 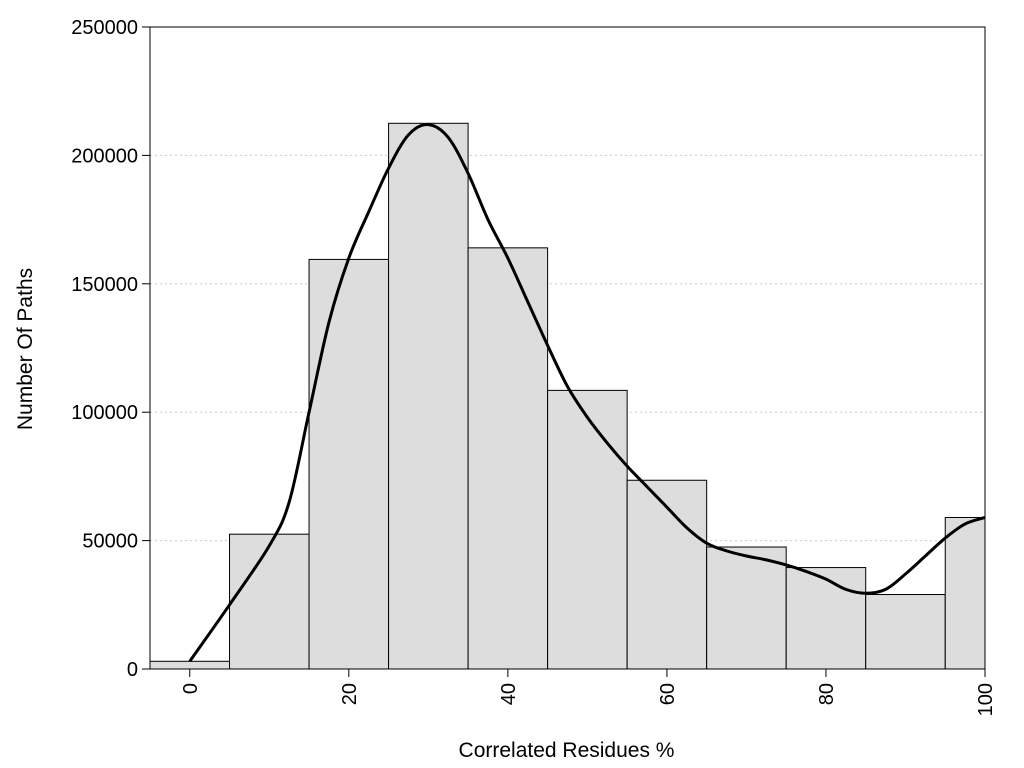 I want to click on y-tick-label-0: 0, so click(x=132, y=670).